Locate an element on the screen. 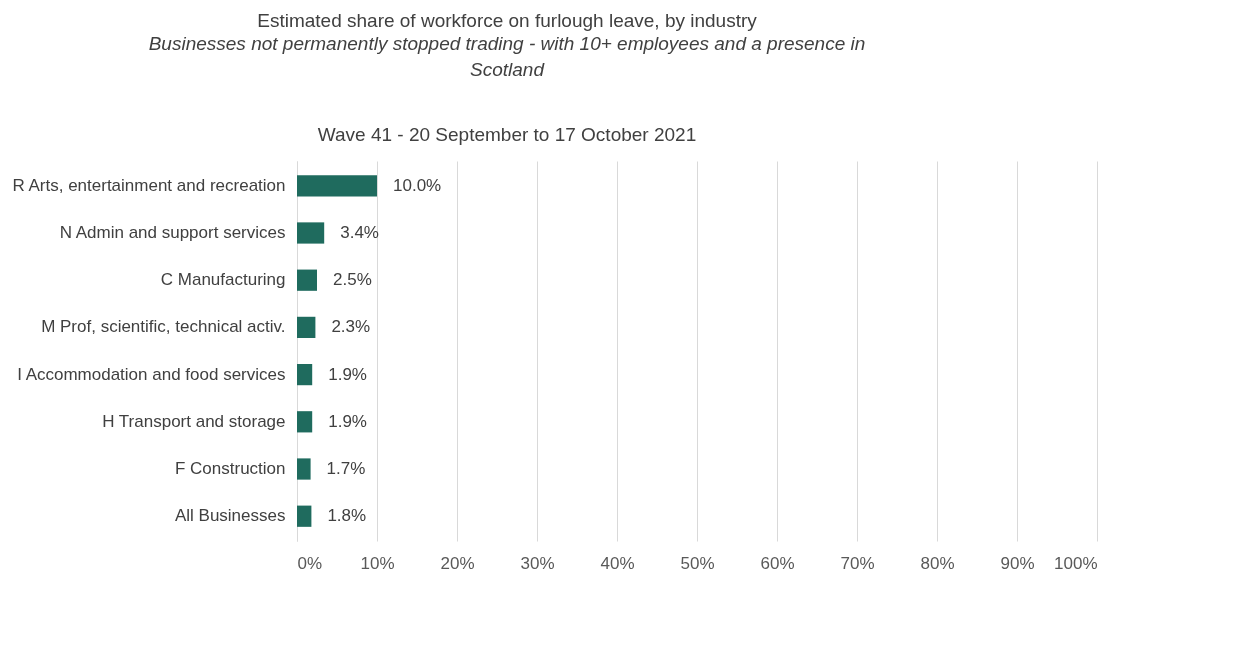  chart-title: Estimated share of workforce on furlough leave, by industry is located at coordinates (507, 20).